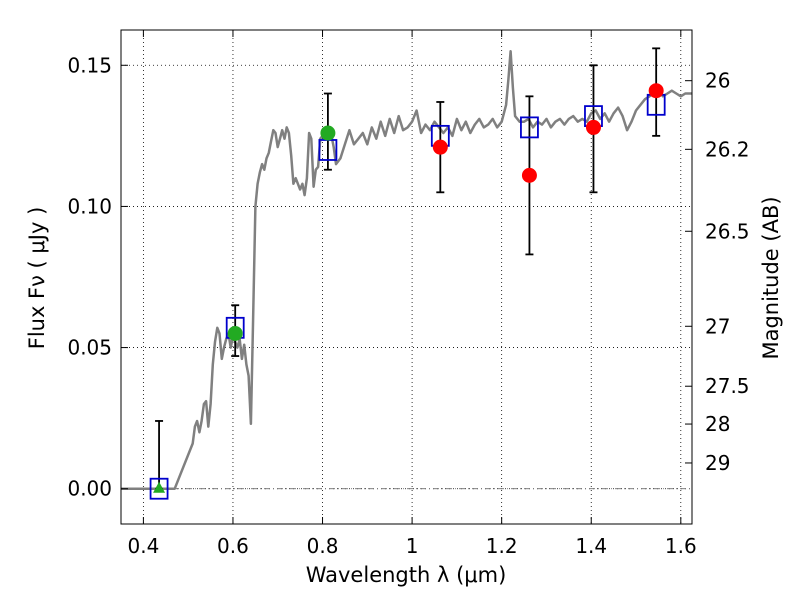 This screenshot has height=600, width=800. Describe the element at coordinates (717, 81) in the screenshot. I see `y2-tick-label: 26` at that location.